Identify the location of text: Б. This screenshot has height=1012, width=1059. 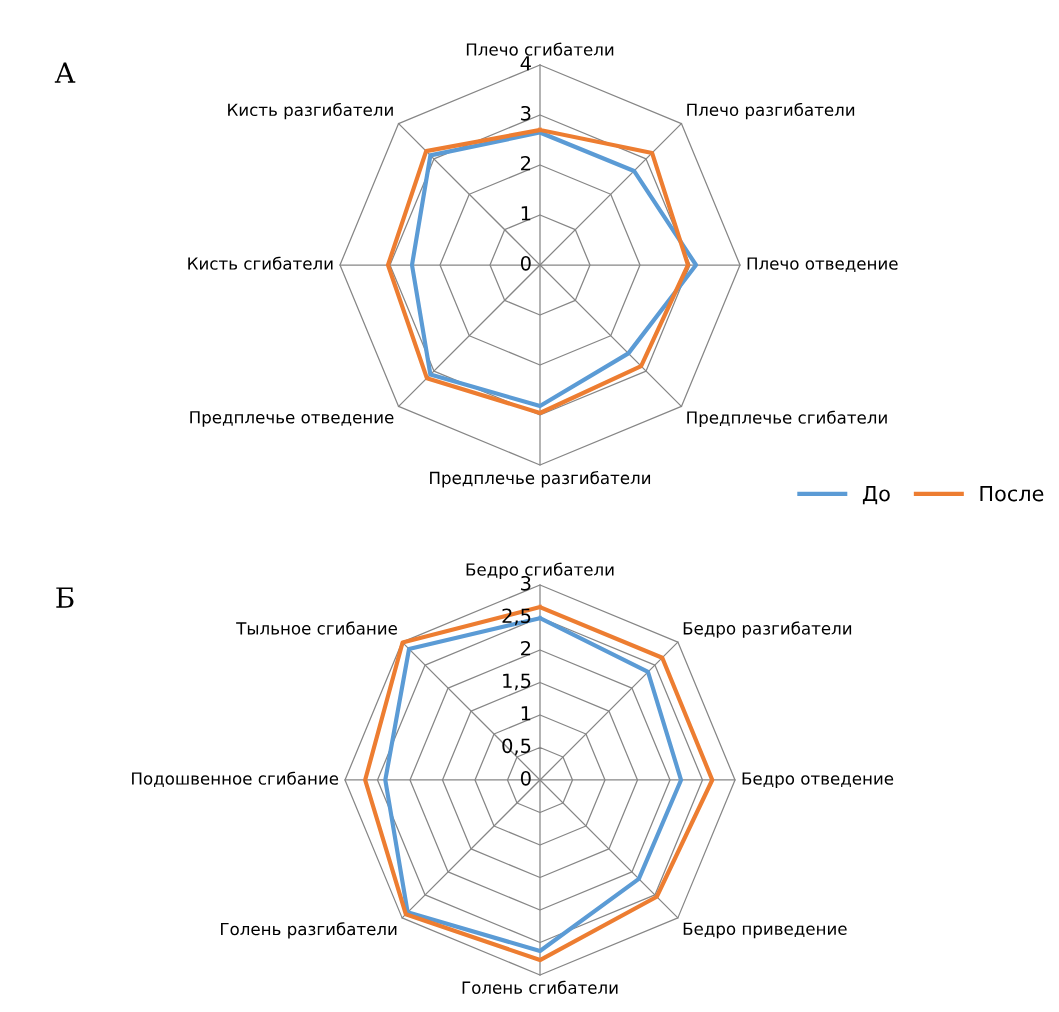
(65, 597).